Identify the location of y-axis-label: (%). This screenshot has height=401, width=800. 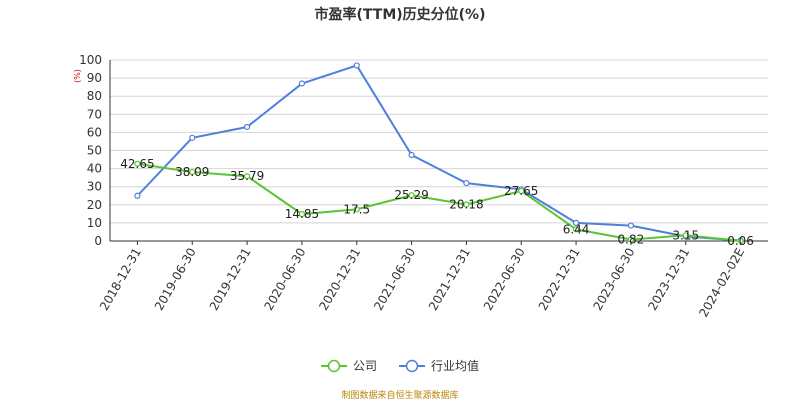
(77, 76).